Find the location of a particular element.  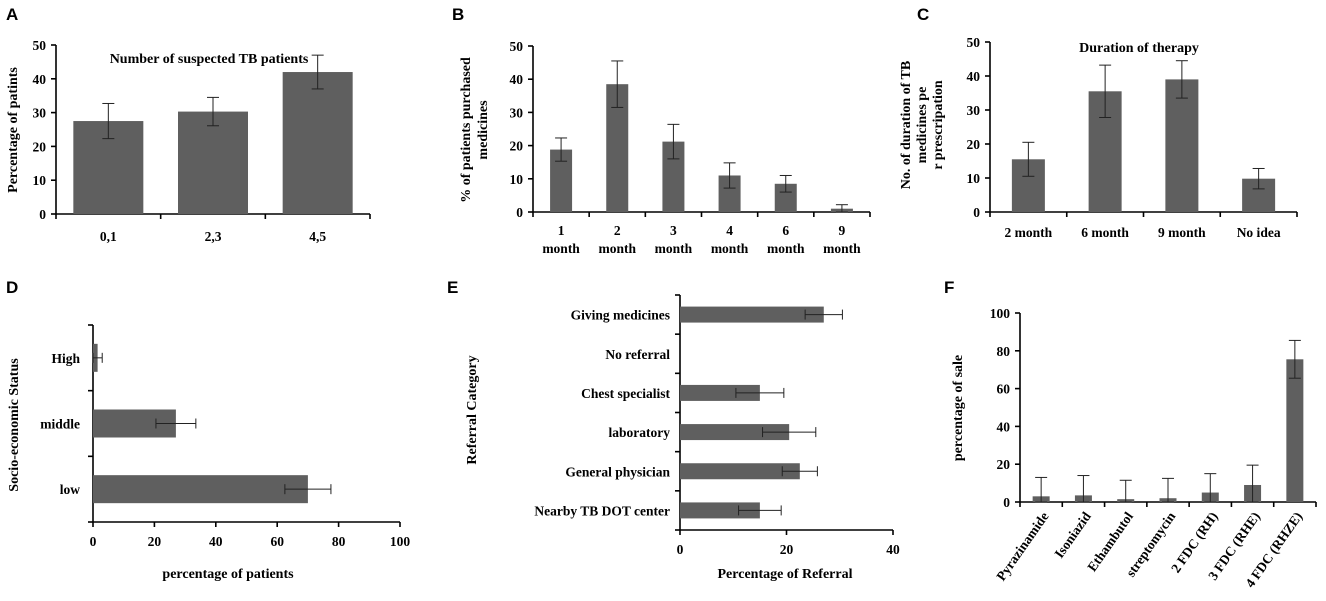

x-tick-label: 1 month is located at coordinates (561, 239).